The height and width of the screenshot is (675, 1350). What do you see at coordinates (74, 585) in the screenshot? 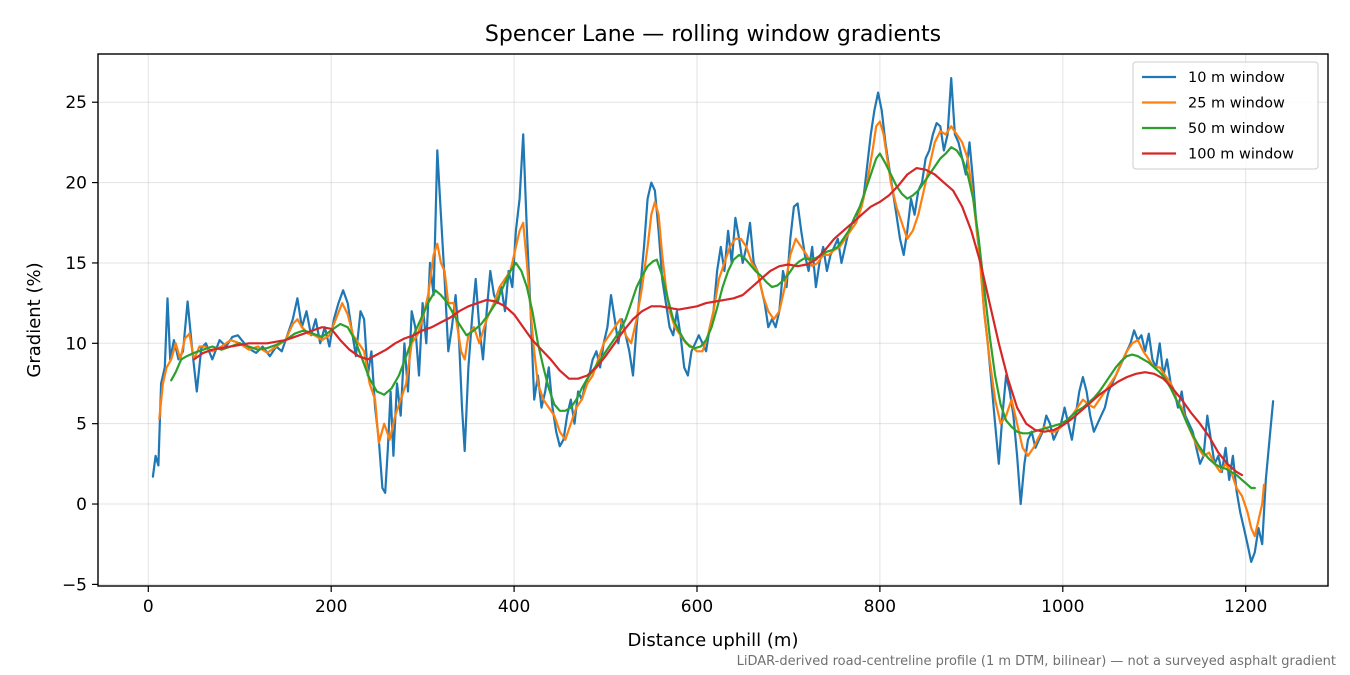
I see `y-tick-label: −5` at bounding box center [74, 585].